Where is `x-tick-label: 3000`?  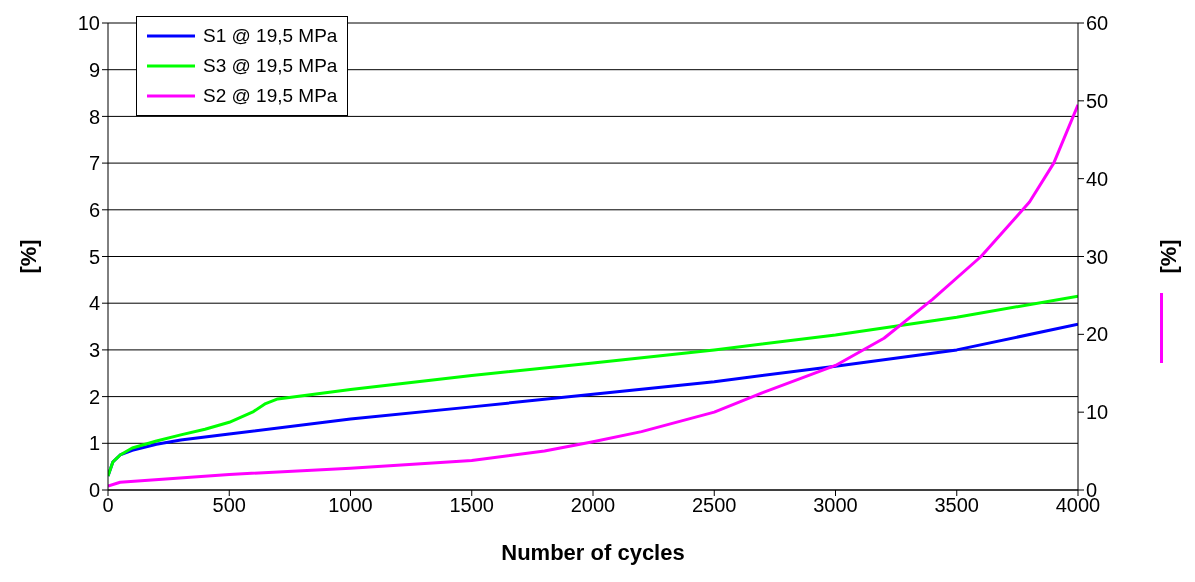 x-tick-label: 3000 is located at coordinates (835, 505).